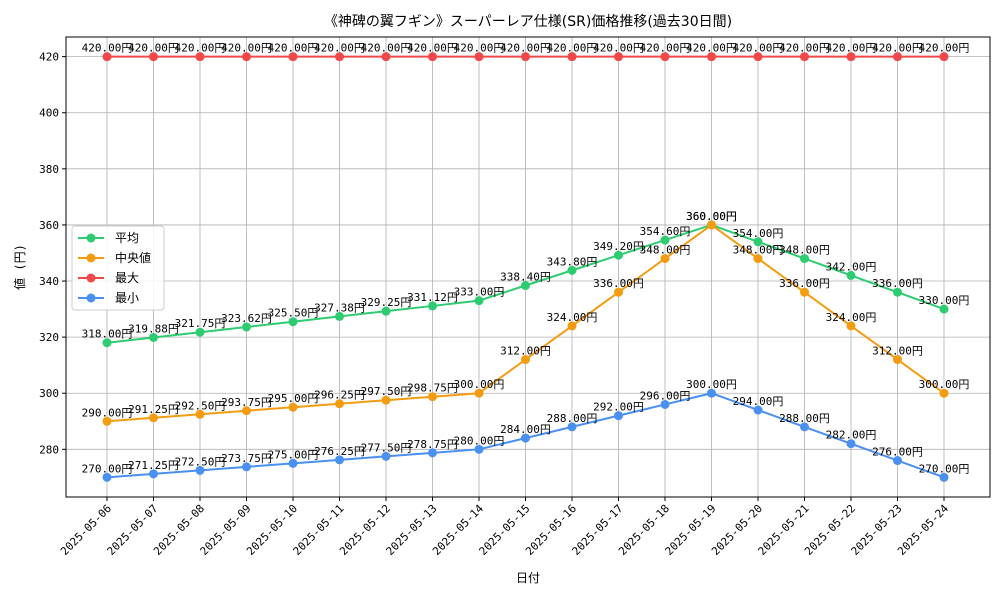 This screenshot has height=604, width=1000. I want to click on data-label: 354.60円, so click(665, 231).